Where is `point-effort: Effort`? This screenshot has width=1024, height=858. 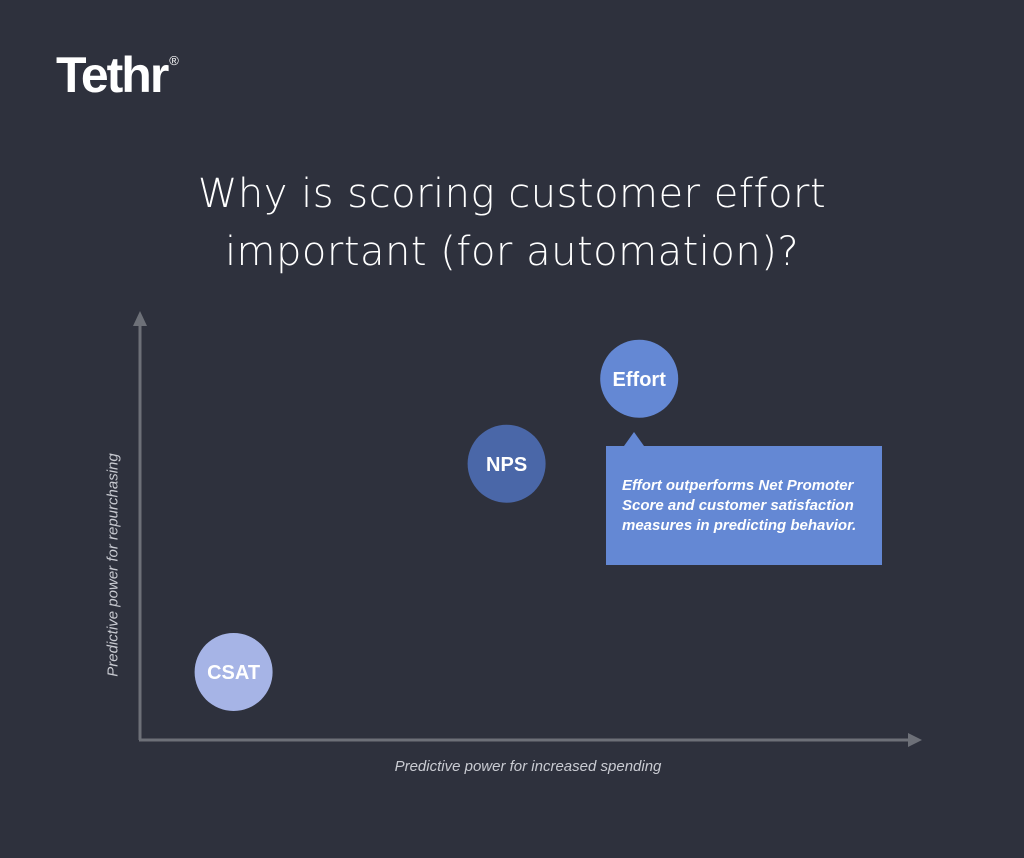
point-effort: Effort is located at coordinates (639, 378).